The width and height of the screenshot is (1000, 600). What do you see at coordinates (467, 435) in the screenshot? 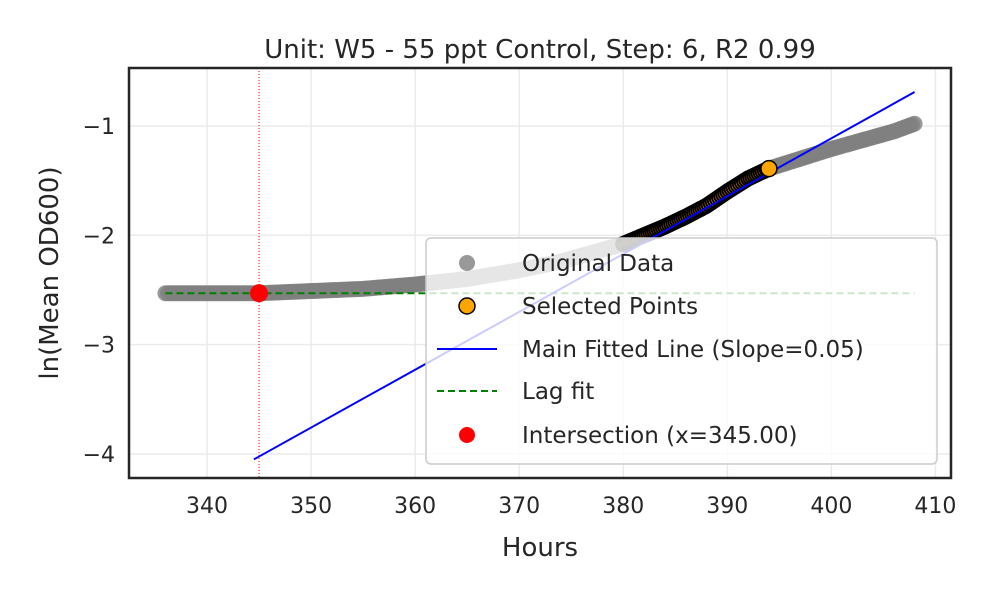
I see `legend-marker-intersection` at bounding box center [467, 435].